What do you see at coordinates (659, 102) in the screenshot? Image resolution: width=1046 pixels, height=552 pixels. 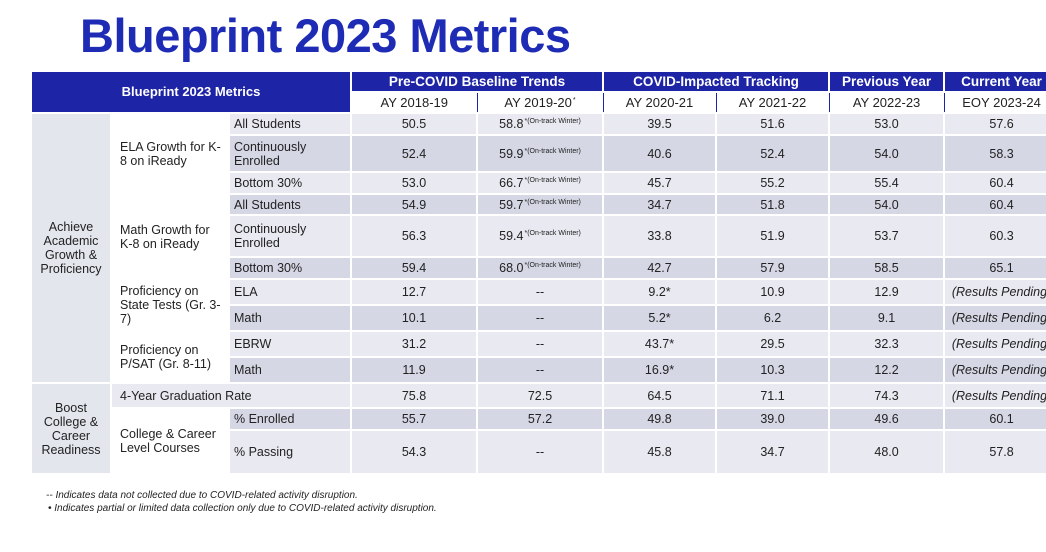 I see `year-header: AY 2020-21` at bounding box center [659, 102].